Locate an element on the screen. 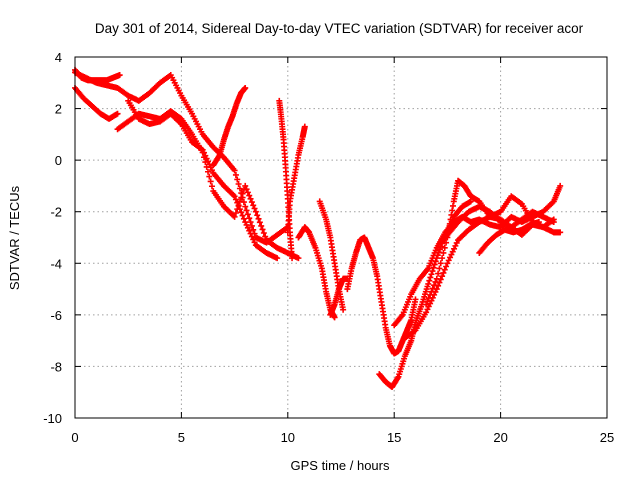 This screenshot has width=640, height=480. y-tick-label: -10 is located at coordinates (52, 418).